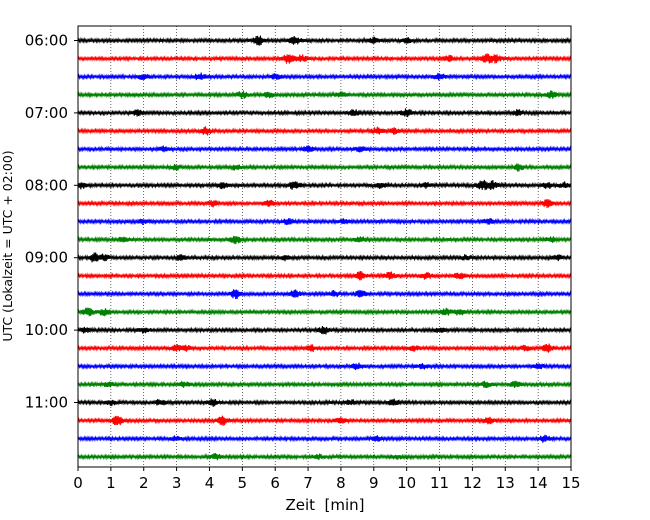  I want to click on trace-06:00, so click(324, 40).